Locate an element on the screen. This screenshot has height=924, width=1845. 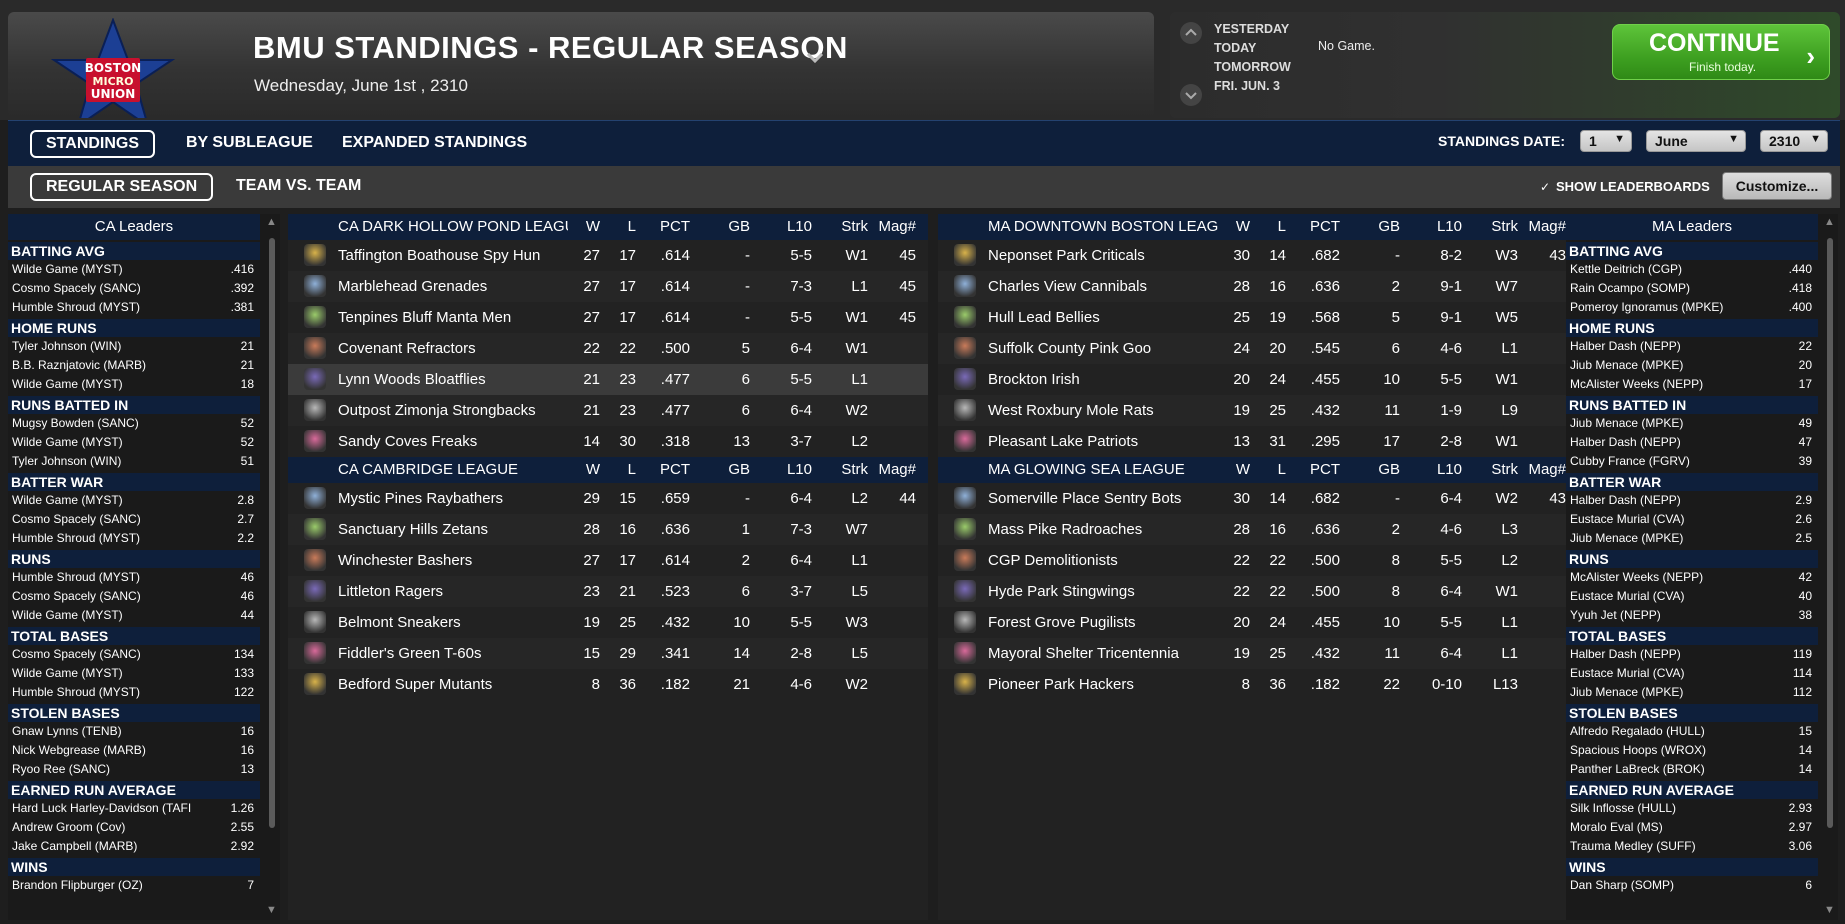
team-row: Mystic Pines Raybathers 29 15 .659 - 6-4 L2 44 is located at coordinates (608, 498).